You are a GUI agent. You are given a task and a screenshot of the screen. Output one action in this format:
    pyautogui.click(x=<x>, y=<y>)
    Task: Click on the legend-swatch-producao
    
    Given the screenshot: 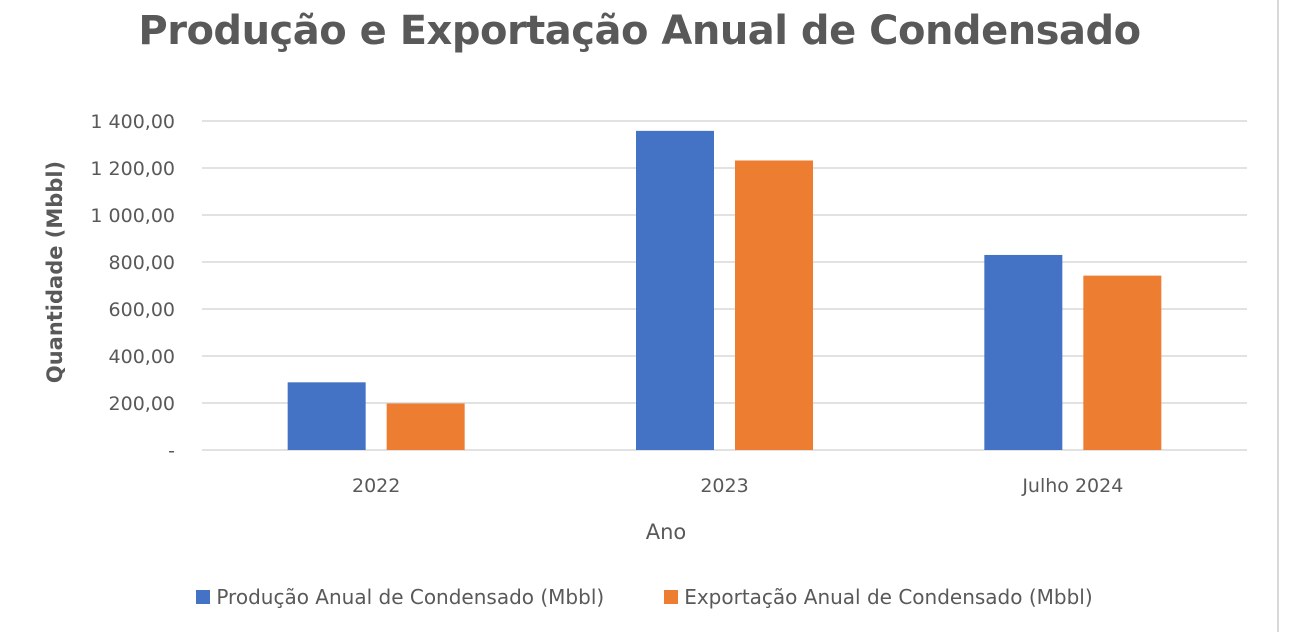 What is the action you would take?
    pyautogui.click(x=203, y=597)
    